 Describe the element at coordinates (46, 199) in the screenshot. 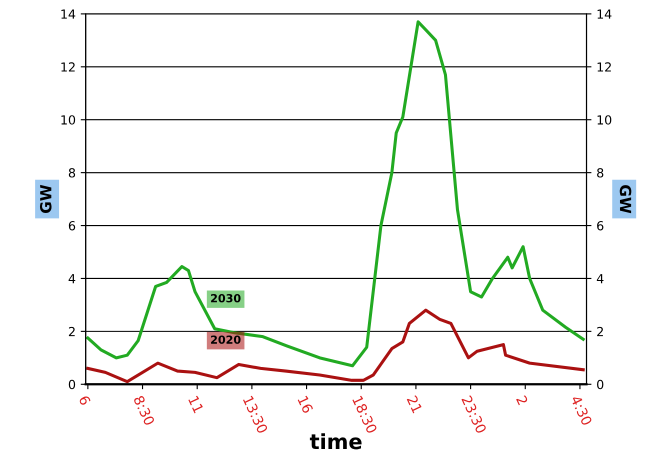

I see `y-axis-title: GW` at that location.